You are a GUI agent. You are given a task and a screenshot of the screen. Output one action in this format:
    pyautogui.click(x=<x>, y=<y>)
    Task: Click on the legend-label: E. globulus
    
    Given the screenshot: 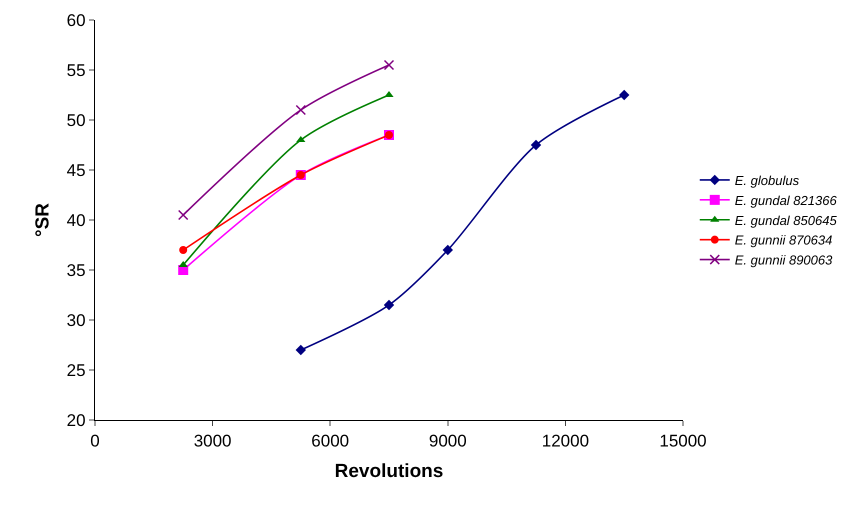 What is the action you would take?
    pyautogui.click(x=767, y=180)
    